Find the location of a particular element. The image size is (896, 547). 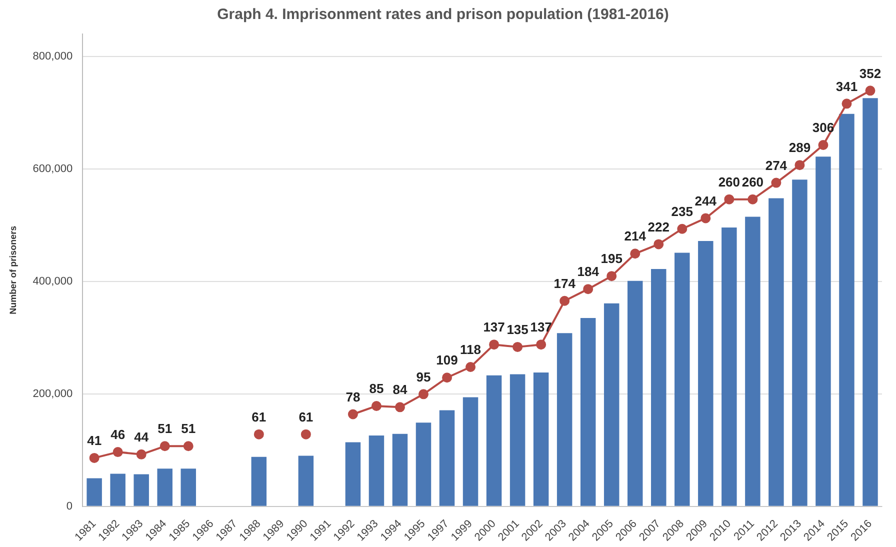

data-label: 222 is located at coordinates (659, 226).